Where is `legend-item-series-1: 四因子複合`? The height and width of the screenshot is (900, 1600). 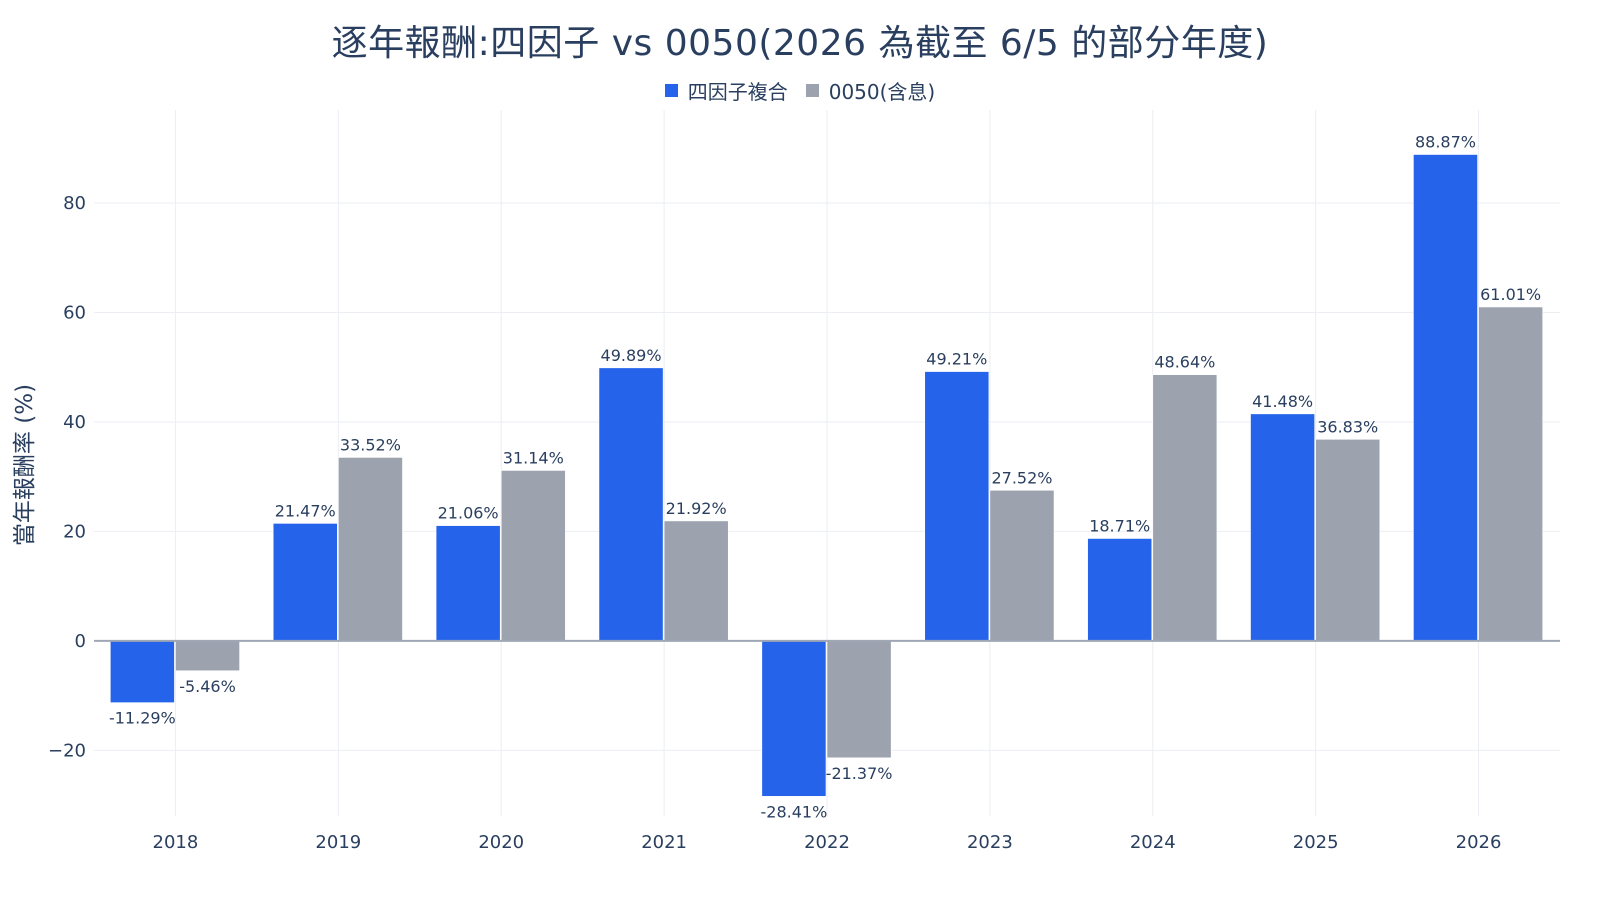
legend-item-series-1: 四因子複合 is located at coordinates (726, 90).